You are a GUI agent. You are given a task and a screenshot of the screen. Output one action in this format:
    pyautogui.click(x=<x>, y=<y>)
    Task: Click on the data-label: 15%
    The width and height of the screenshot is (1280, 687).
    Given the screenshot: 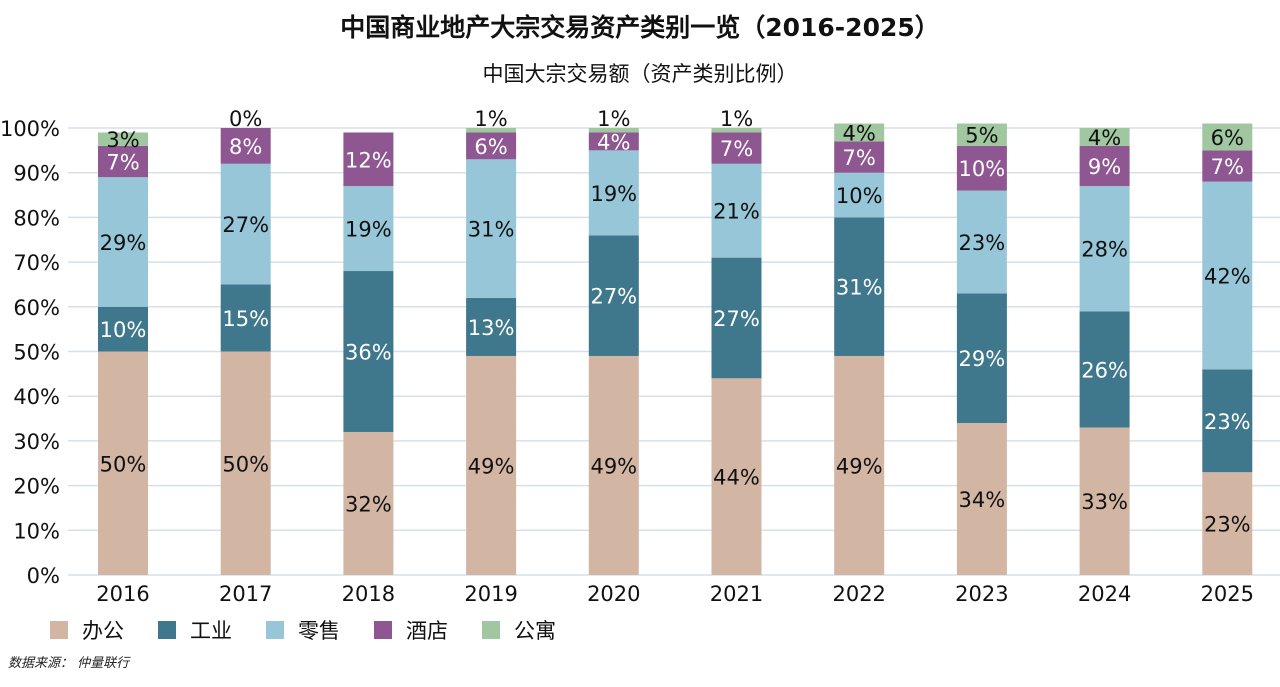 What is the action you would take?
    pyautogui.click(x=245, y=319)
    